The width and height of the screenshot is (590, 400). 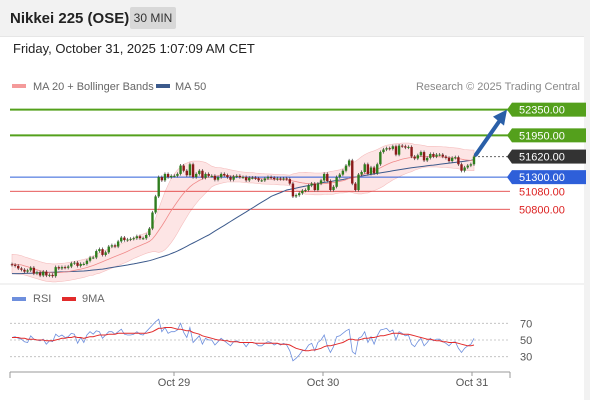 What do you see at coordinates (163, 86) in the screenshot?
I see `ma50-legend-swatch` at bounding box center [163, 86].